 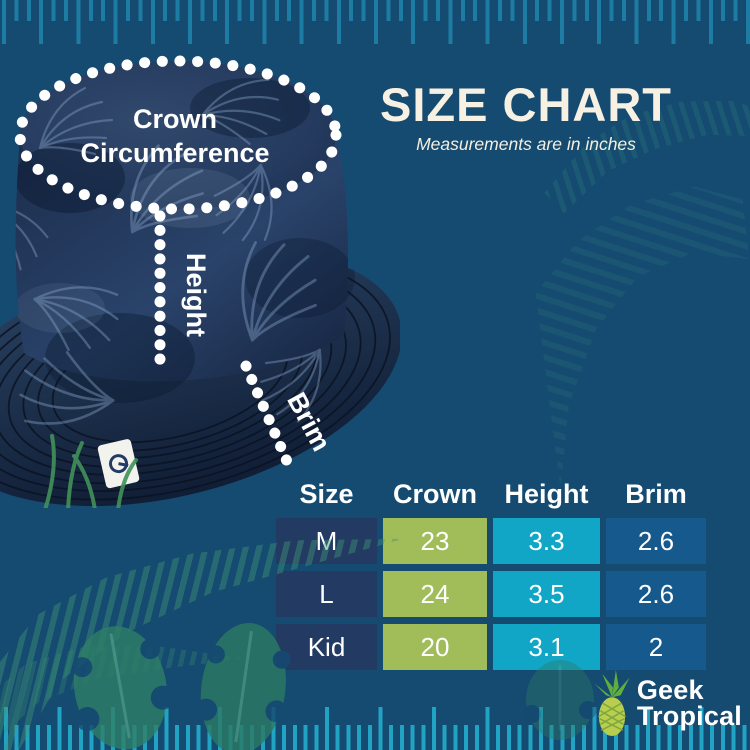 I want to click on col-header-crown: Crown, so click(x=435, y=493).